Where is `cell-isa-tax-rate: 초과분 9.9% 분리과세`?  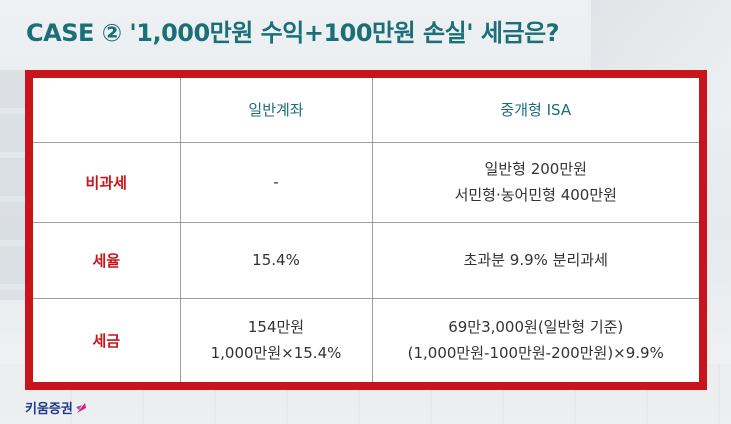 cell-isa-tax-rate: 초과분 9.9% 분리과세 is located at coordinates (535, 260).